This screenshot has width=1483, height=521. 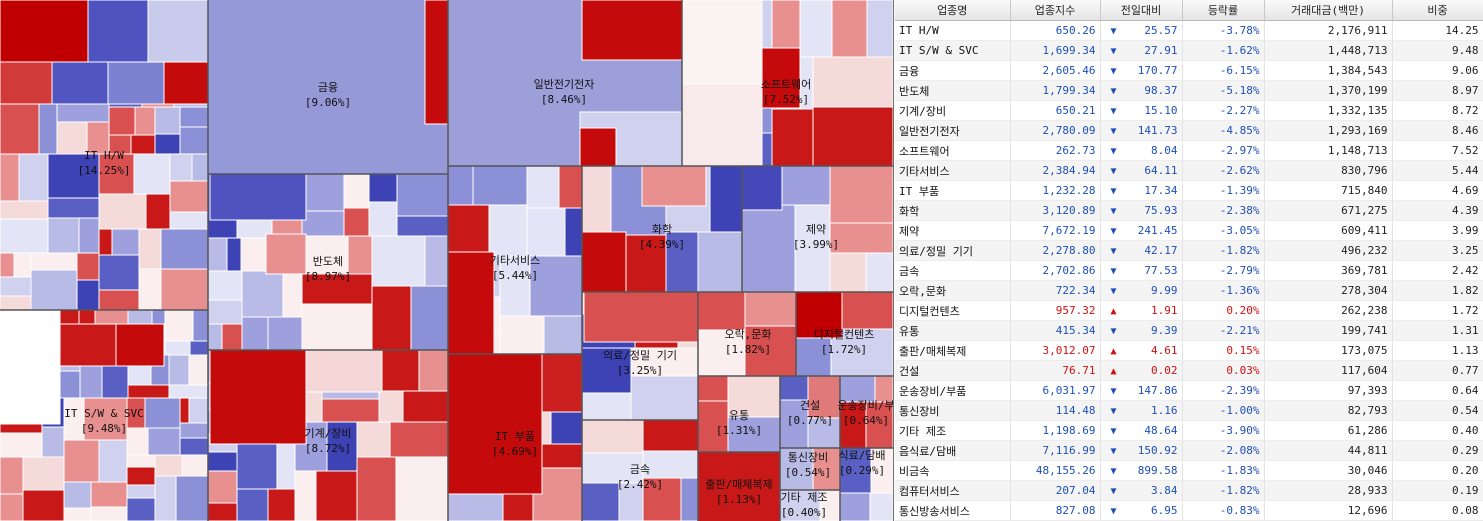 What do you see at coordinates (953, 10) in the screenshot?
I see `column-header-name: 업종명` at bounding box center [953, 10].